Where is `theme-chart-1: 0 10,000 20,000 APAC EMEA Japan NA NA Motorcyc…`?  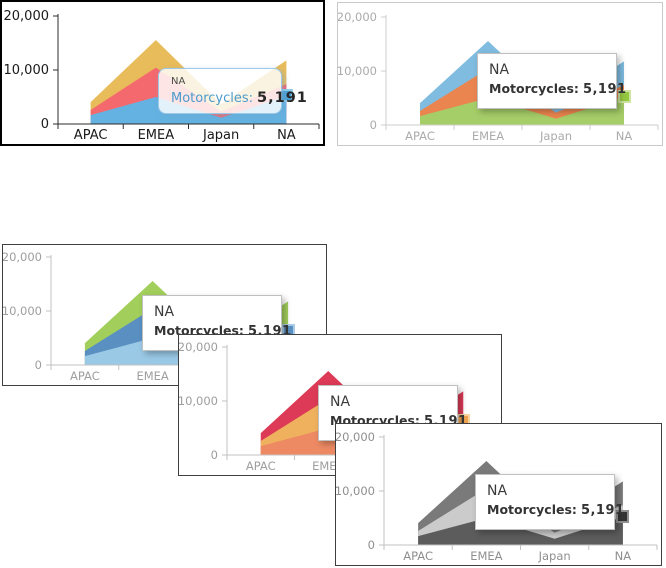 theme-chart-1: 0 10,000 20,000 APAC EMEA Japan NA NA Motorcyc… is located at coordinates (162, 73).